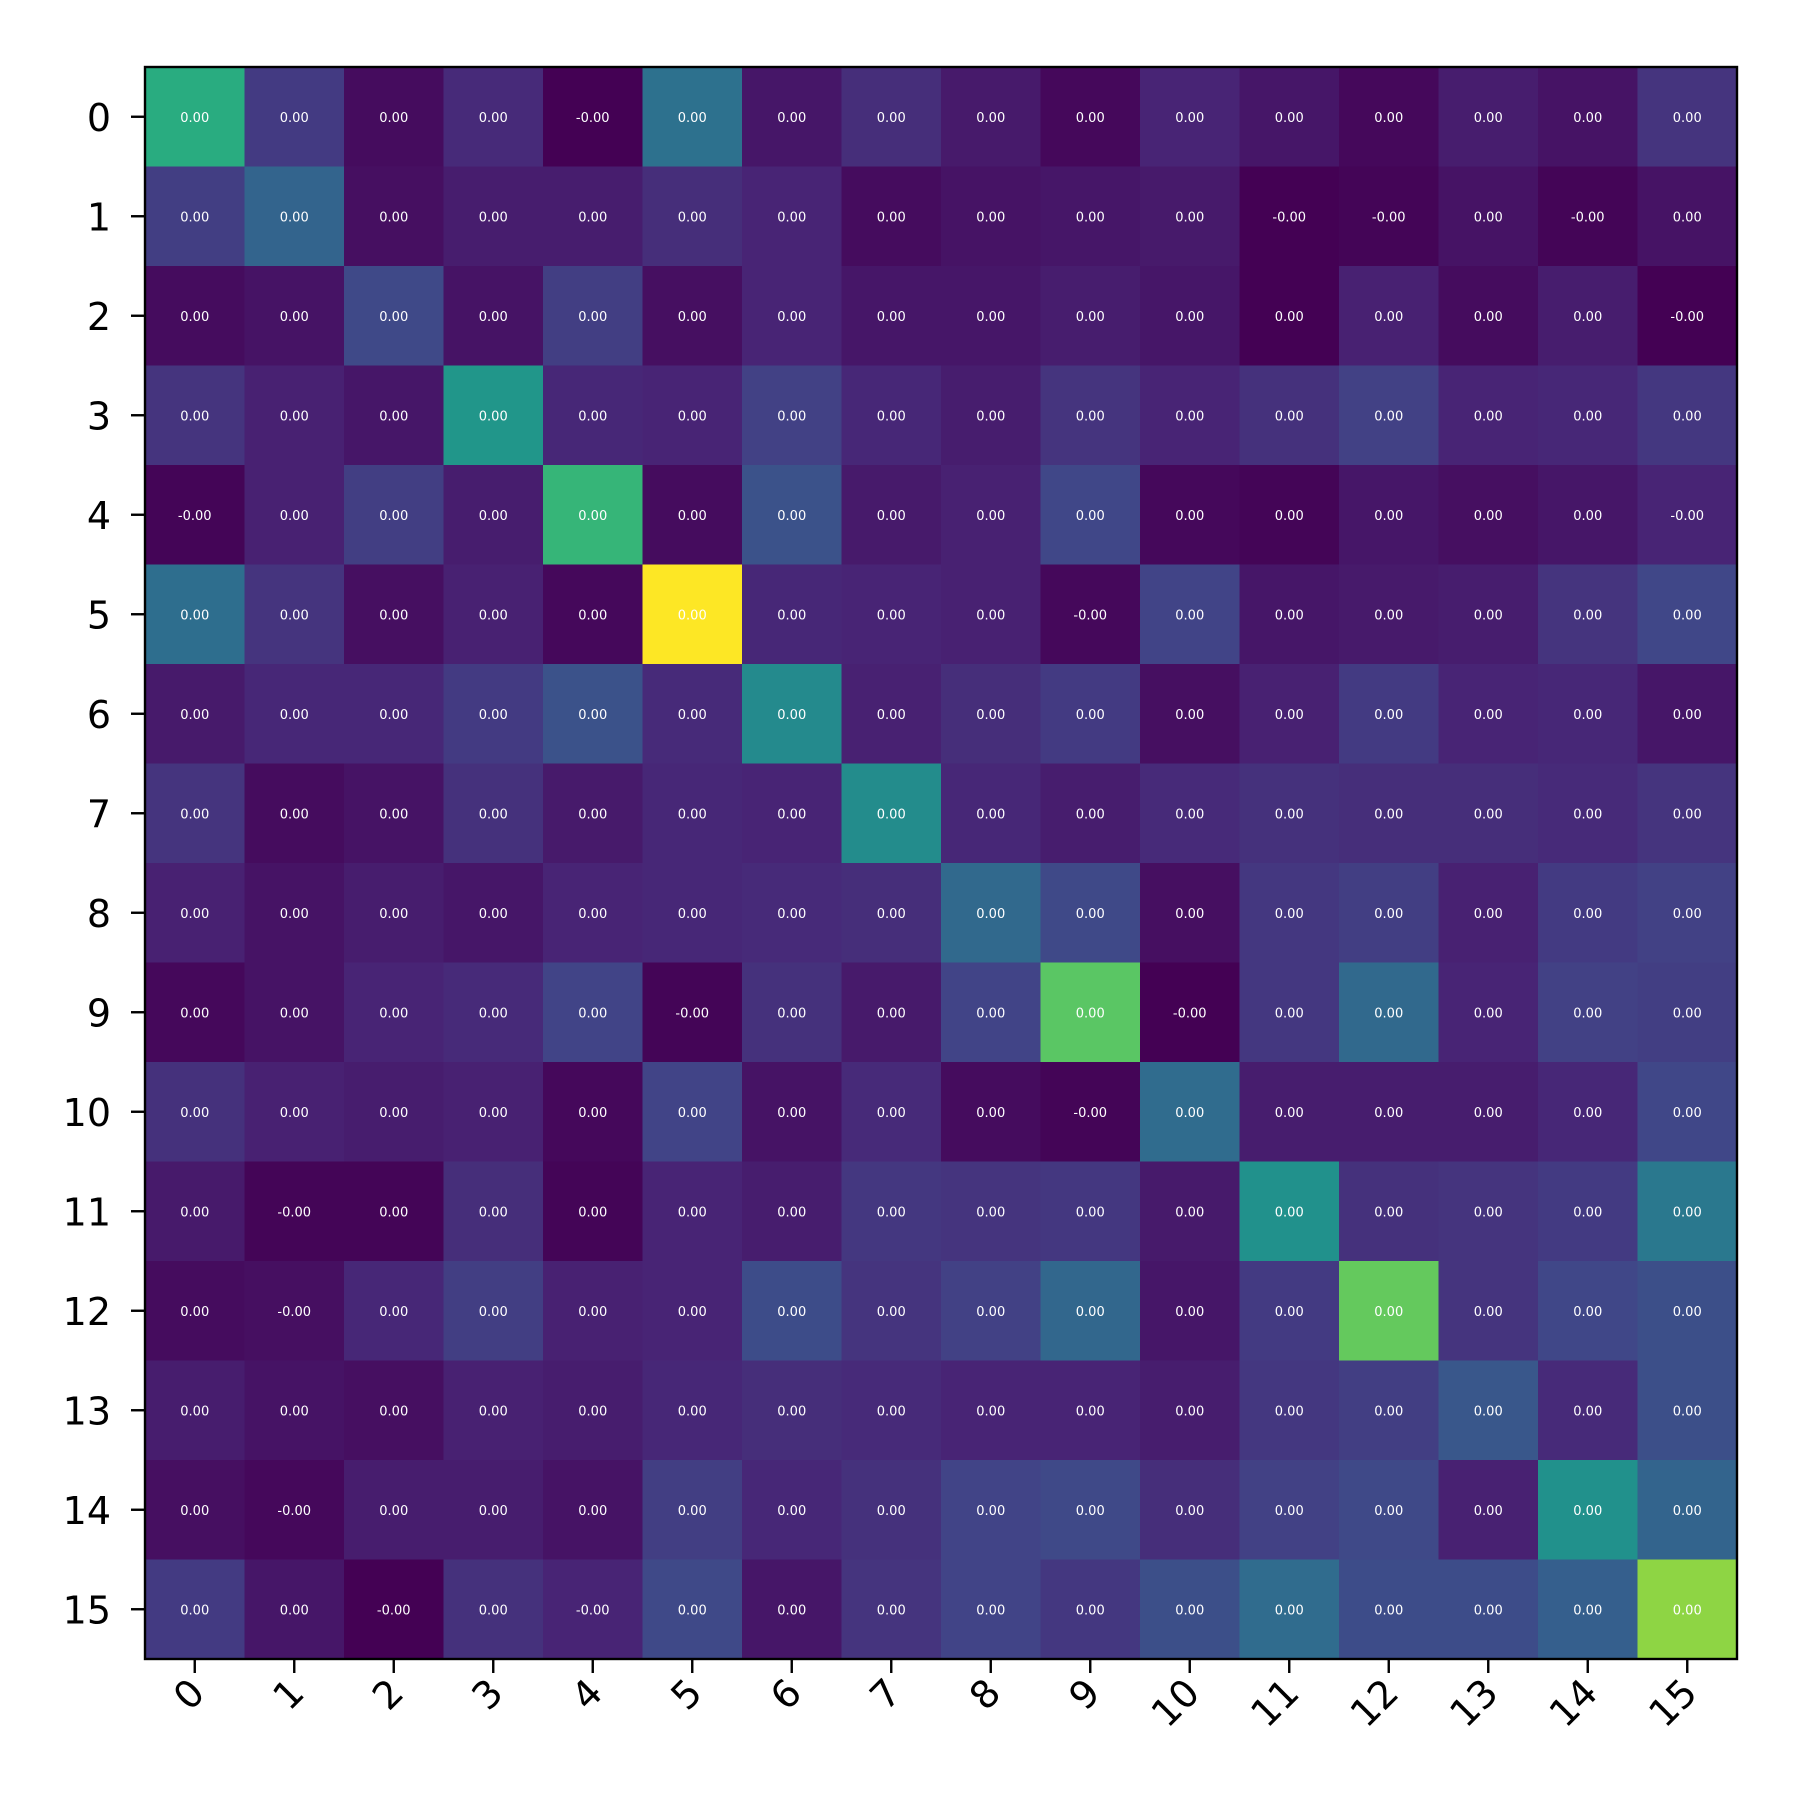 This screenshot has width=1800, height=1800. Describe the element at coordinates (99, 118) in the screenshot. I see `y-tick-label: 0` at that location.